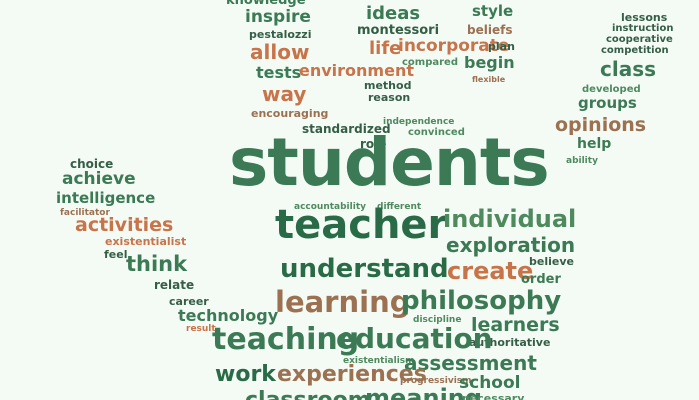  Describe the element at coordinates (493, 396) in the screenshot. I see `word-necessary: necessary` at that location.